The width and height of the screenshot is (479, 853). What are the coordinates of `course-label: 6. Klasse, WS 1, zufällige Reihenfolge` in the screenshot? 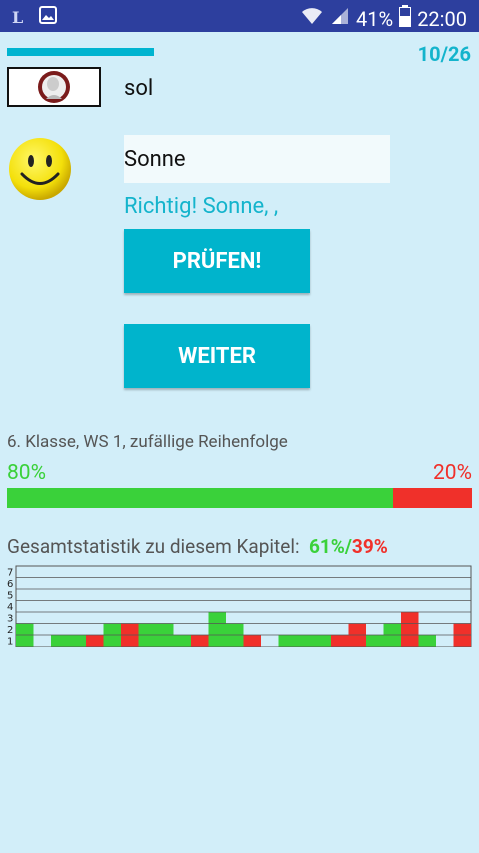 It's located at (147, 442).